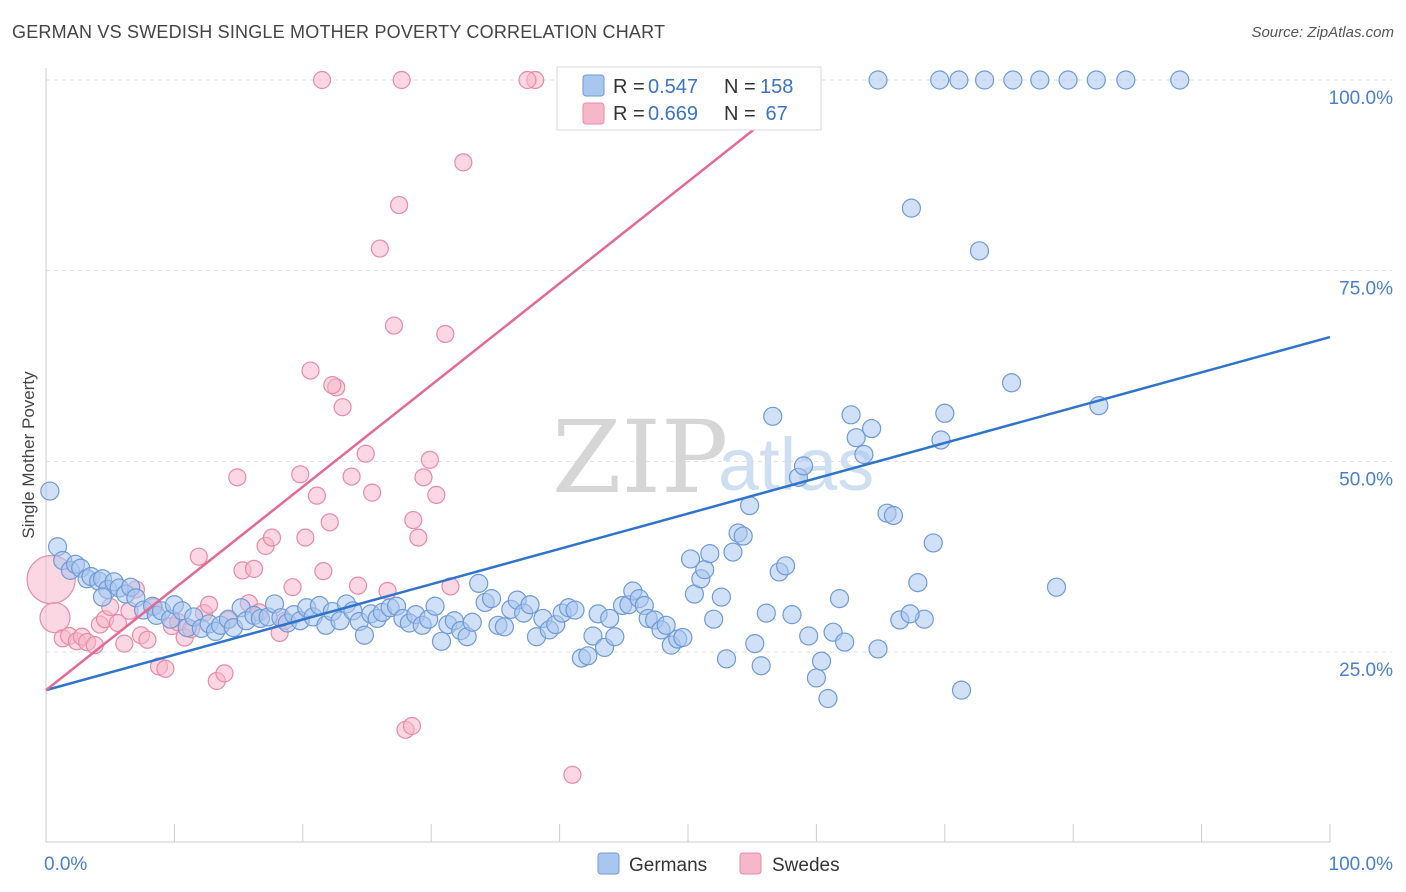  I want to click on legend-n-value-germans: 158, so click(776, 87).